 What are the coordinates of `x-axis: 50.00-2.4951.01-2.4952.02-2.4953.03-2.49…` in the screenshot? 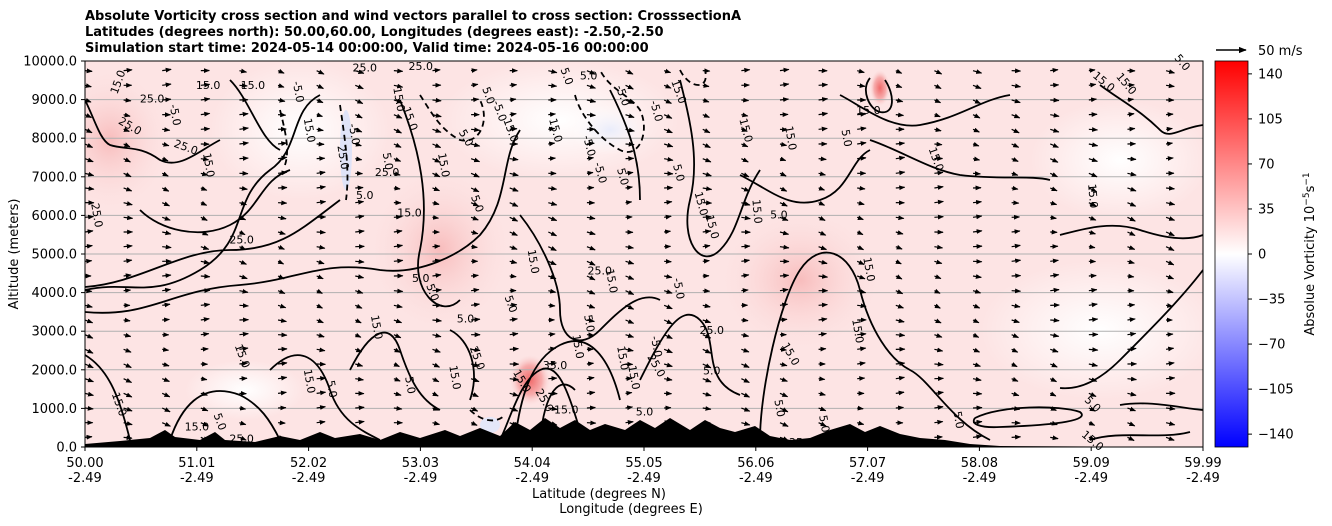 It's located at (644, 466).